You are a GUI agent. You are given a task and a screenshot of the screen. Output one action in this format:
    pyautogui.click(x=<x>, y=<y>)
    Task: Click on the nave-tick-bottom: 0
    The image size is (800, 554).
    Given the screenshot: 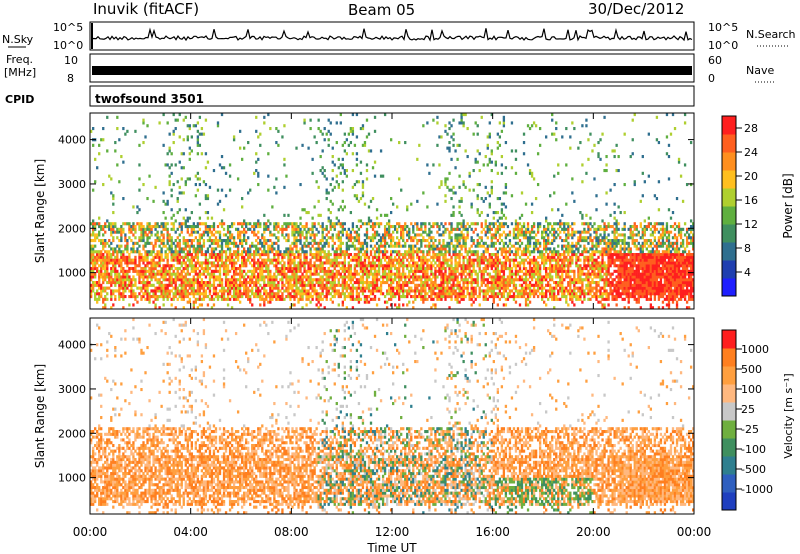 What is the action you would take?
    pyautogui.click(x=711, y=78)
    